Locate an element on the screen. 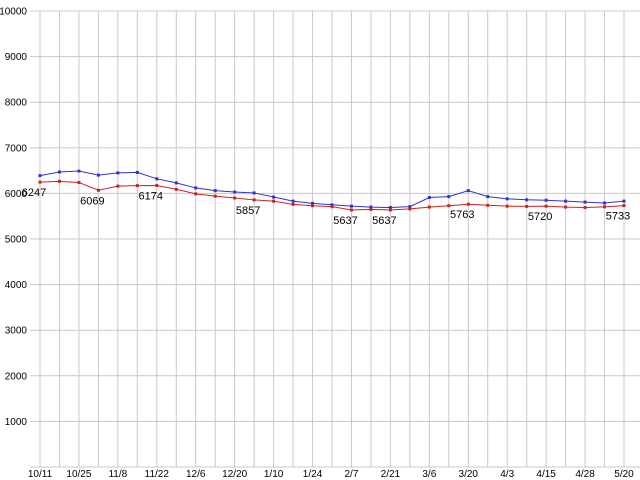  x-tick-label: 4/15 is located at coordinates (546, 474).